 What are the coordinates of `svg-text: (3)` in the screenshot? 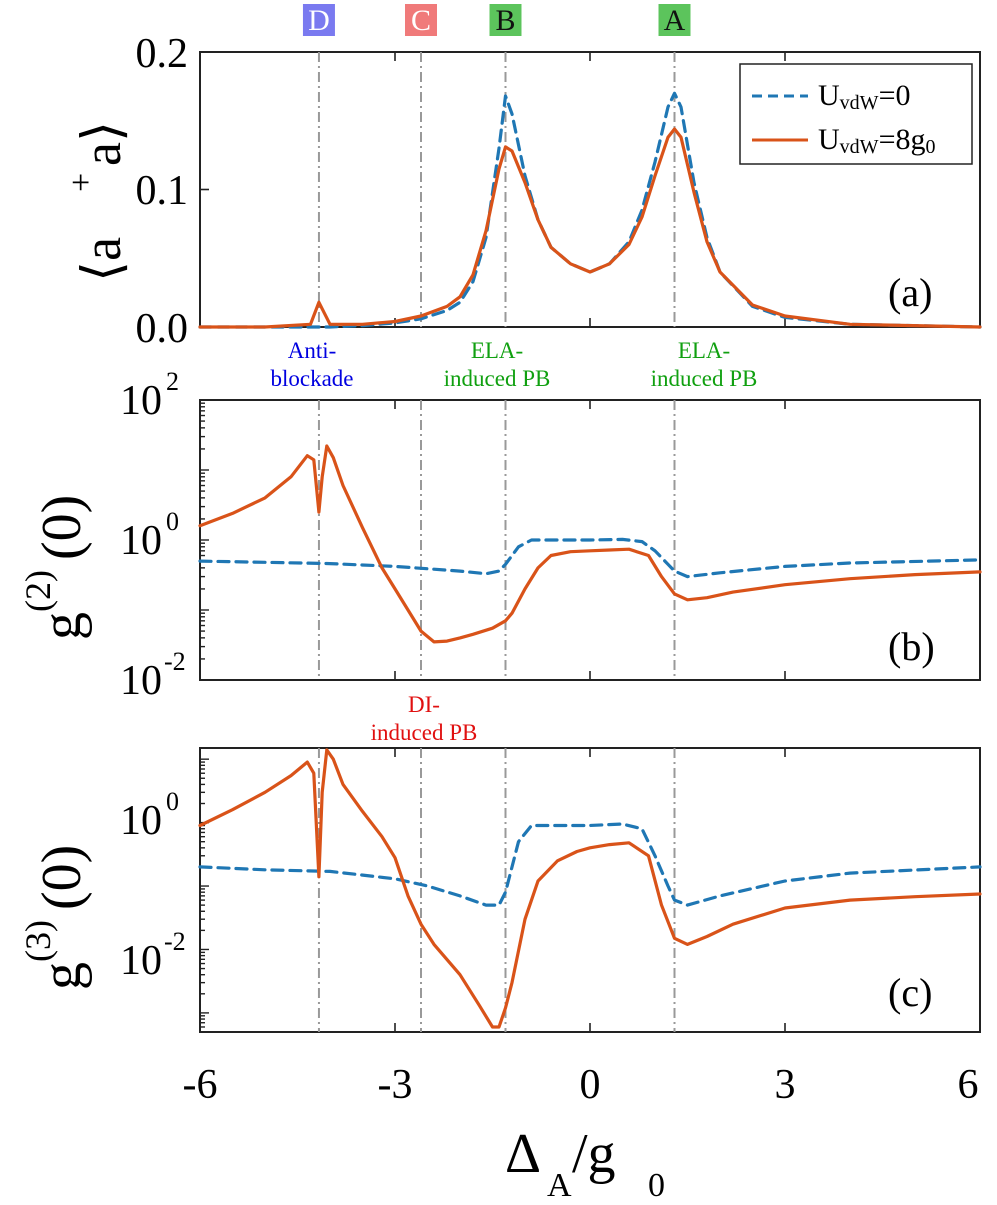 It's located at (38, 941).